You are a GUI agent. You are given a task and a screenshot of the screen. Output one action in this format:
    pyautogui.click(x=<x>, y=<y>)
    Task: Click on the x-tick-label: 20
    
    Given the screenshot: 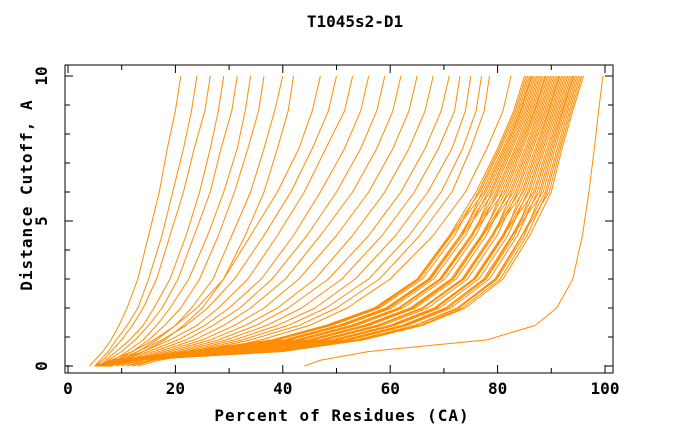 What is the action you would take?
    pyautogui.click(x=175, y=388)
    